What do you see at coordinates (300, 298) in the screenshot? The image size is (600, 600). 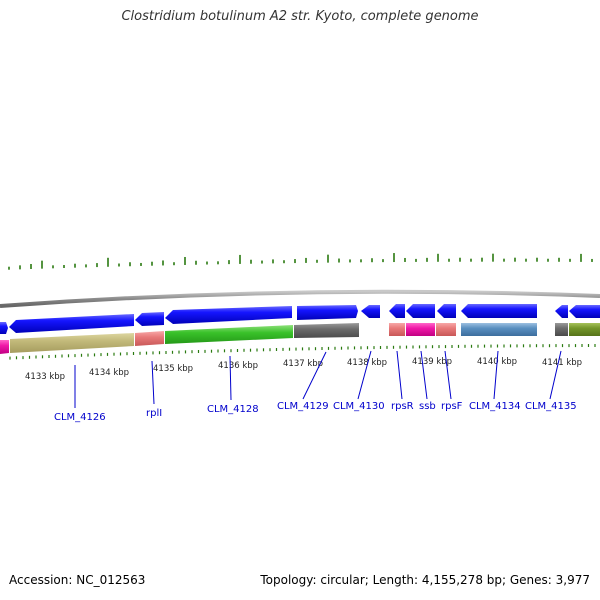 I see `genome-backbone` at bounding box center [300, 298].